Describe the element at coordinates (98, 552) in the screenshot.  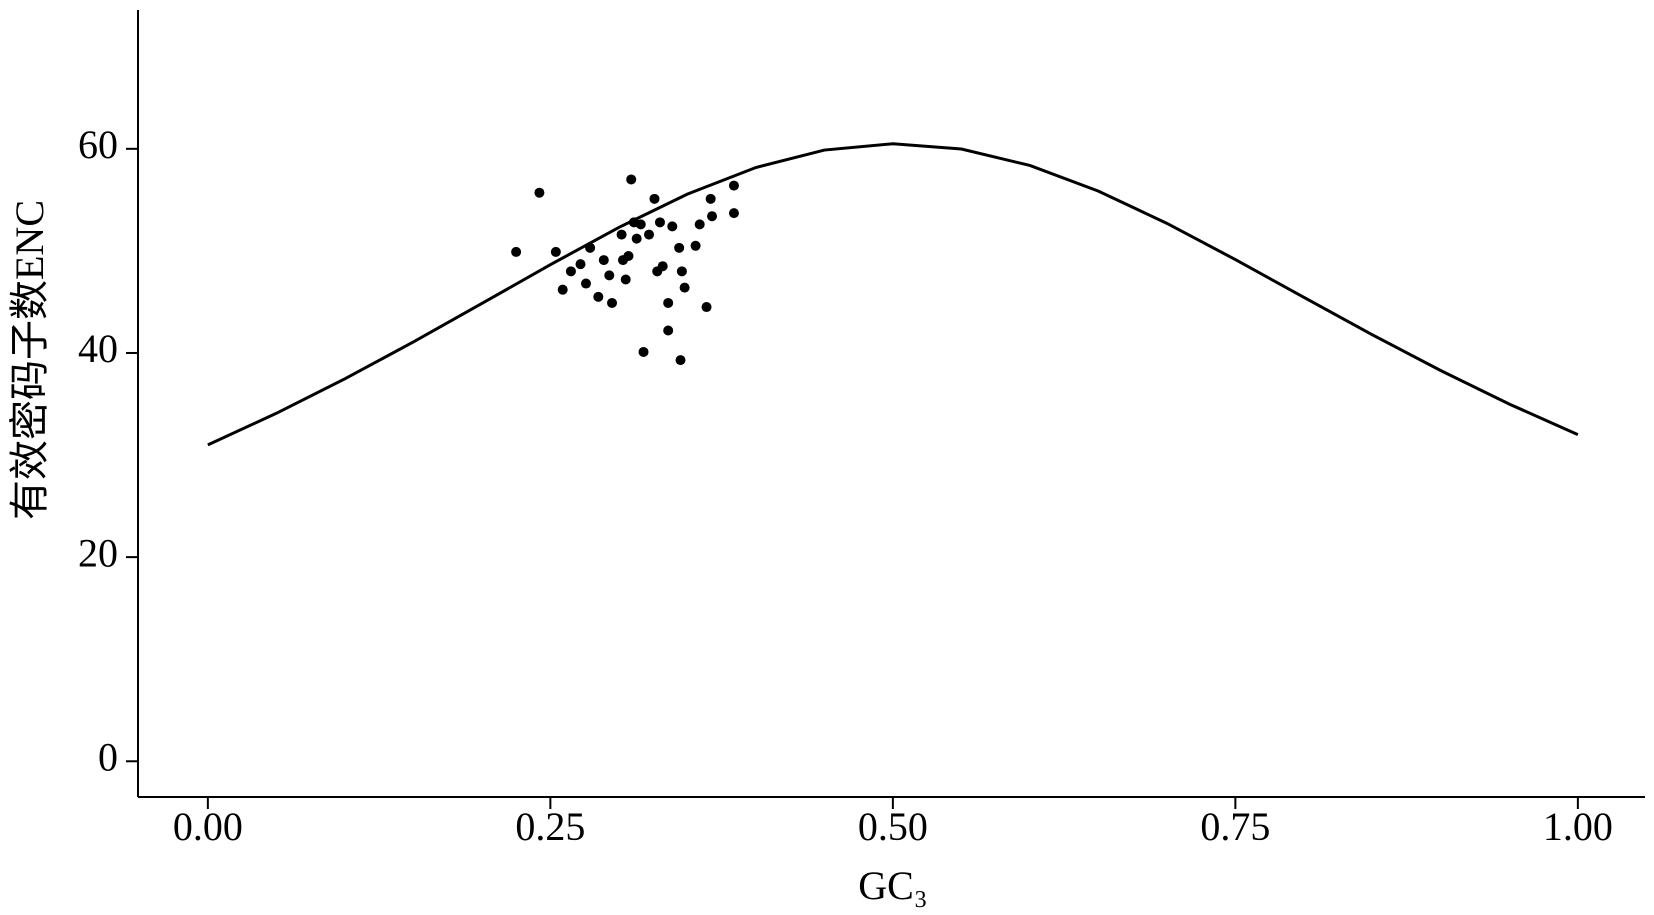
I see `y-tick-label: 20` at that location.